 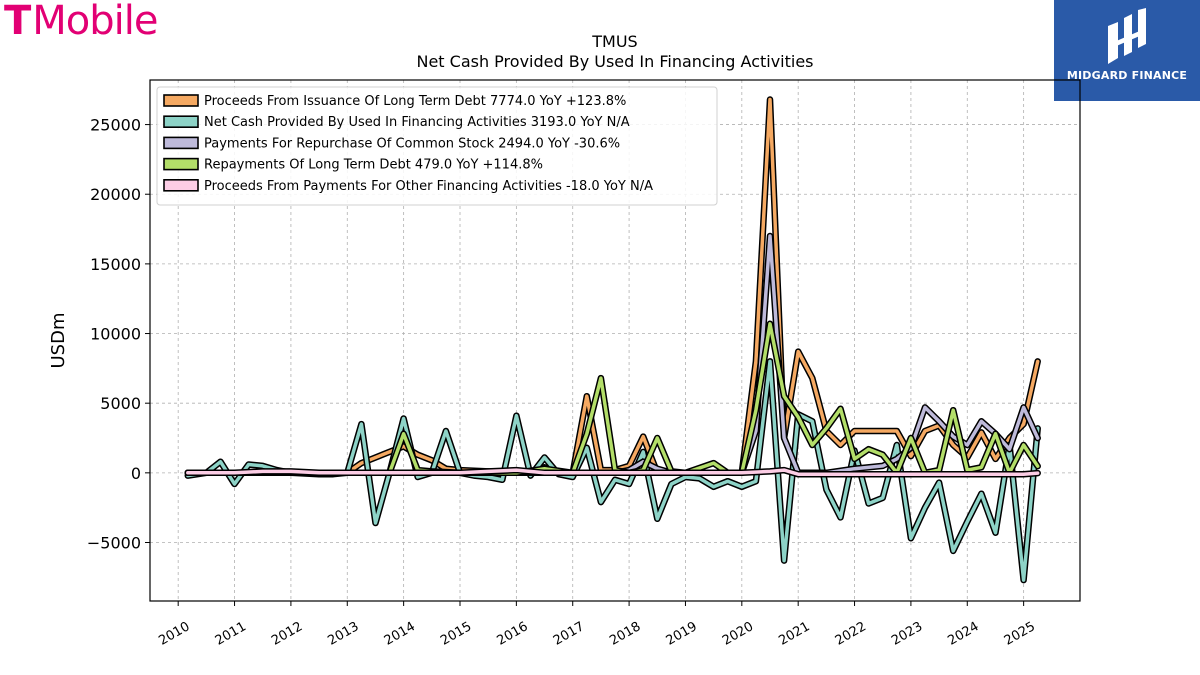 I want to click on y-tick-label: 0, so click(x=136, y=473).